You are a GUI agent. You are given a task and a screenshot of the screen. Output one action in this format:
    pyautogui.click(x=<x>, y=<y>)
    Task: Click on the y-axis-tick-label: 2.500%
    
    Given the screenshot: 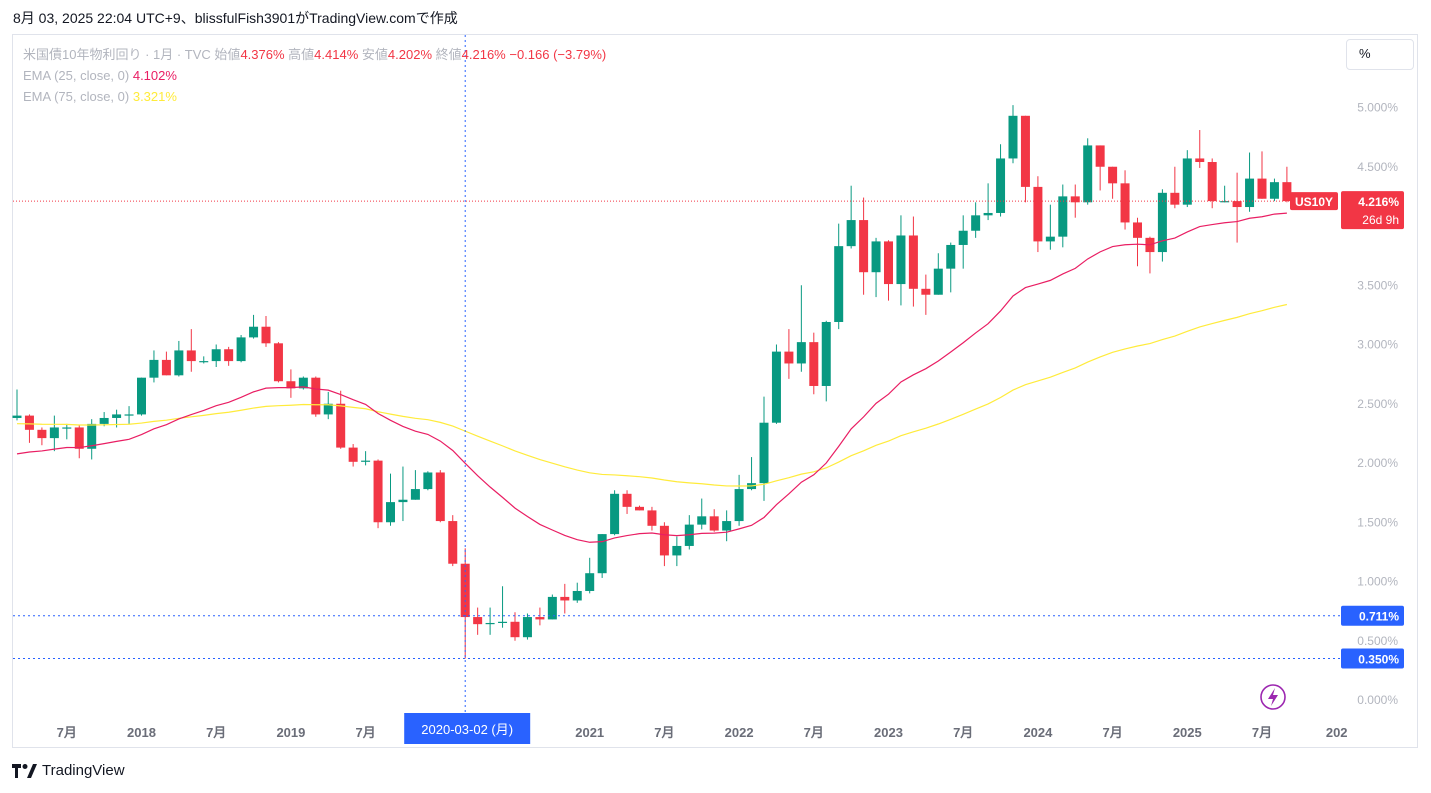 What is the action you would take?
    pyautogui.click(x=1377, y=404)
    